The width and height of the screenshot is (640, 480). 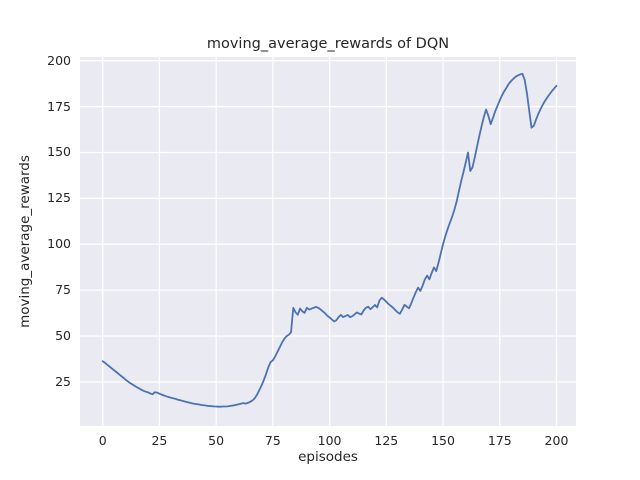 I want to click on x-tick-label: 75, so click(x=272, y=440).